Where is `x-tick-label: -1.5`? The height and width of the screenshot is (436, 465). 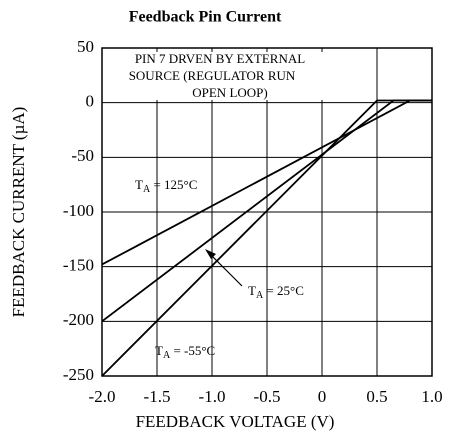 x-tick-label: -1.5 is located at coordinates (157, 396).